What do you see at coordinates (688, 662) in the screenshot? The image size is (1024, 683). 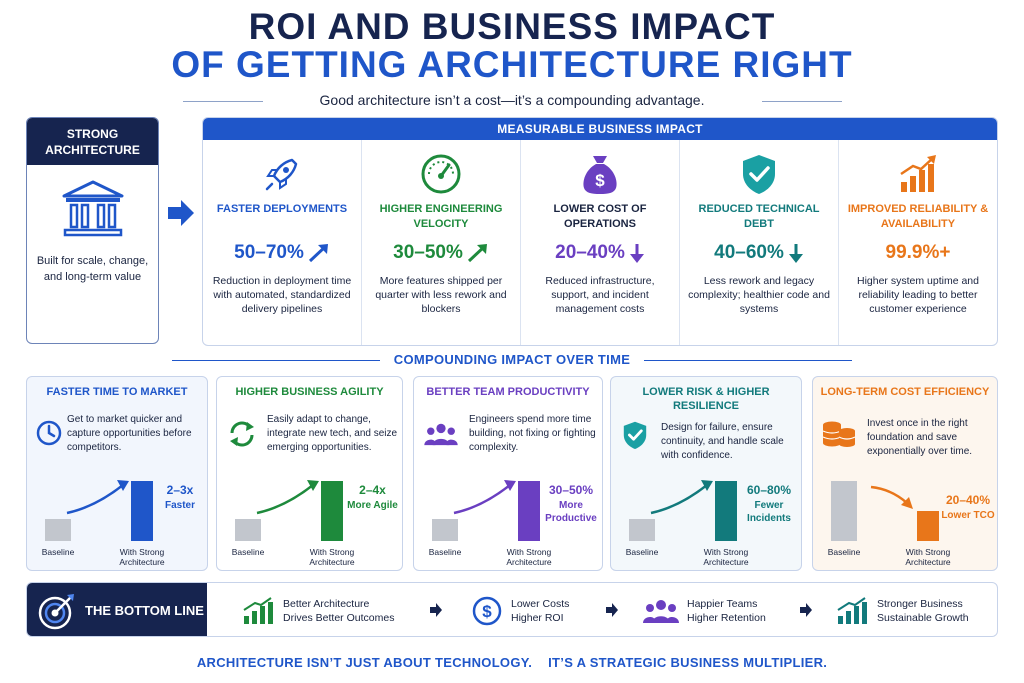 I see `footer-part2: IT’S A STRATEGIC BUSINESS MULTIPLIER.` at bounding box center [688, 662].